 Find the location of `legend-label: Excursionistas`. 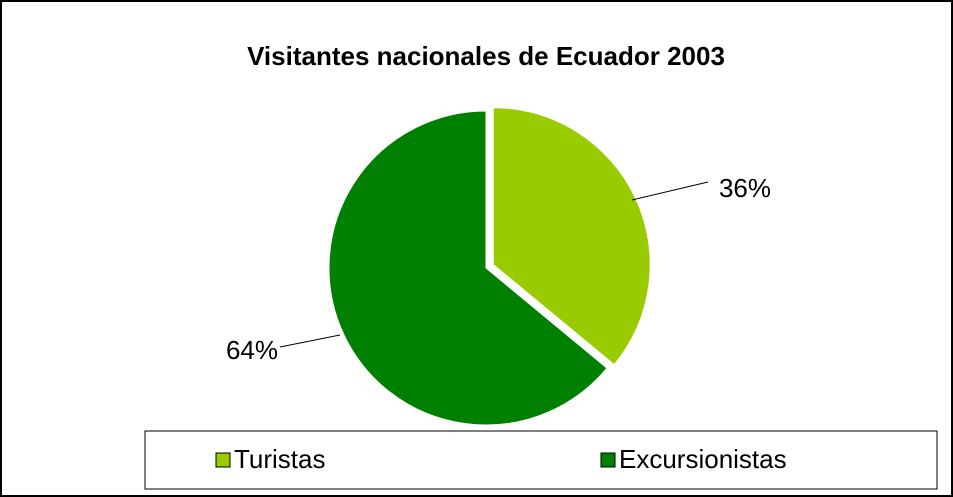

legend-label: Excursionistas is located at coordinates (703, 459).